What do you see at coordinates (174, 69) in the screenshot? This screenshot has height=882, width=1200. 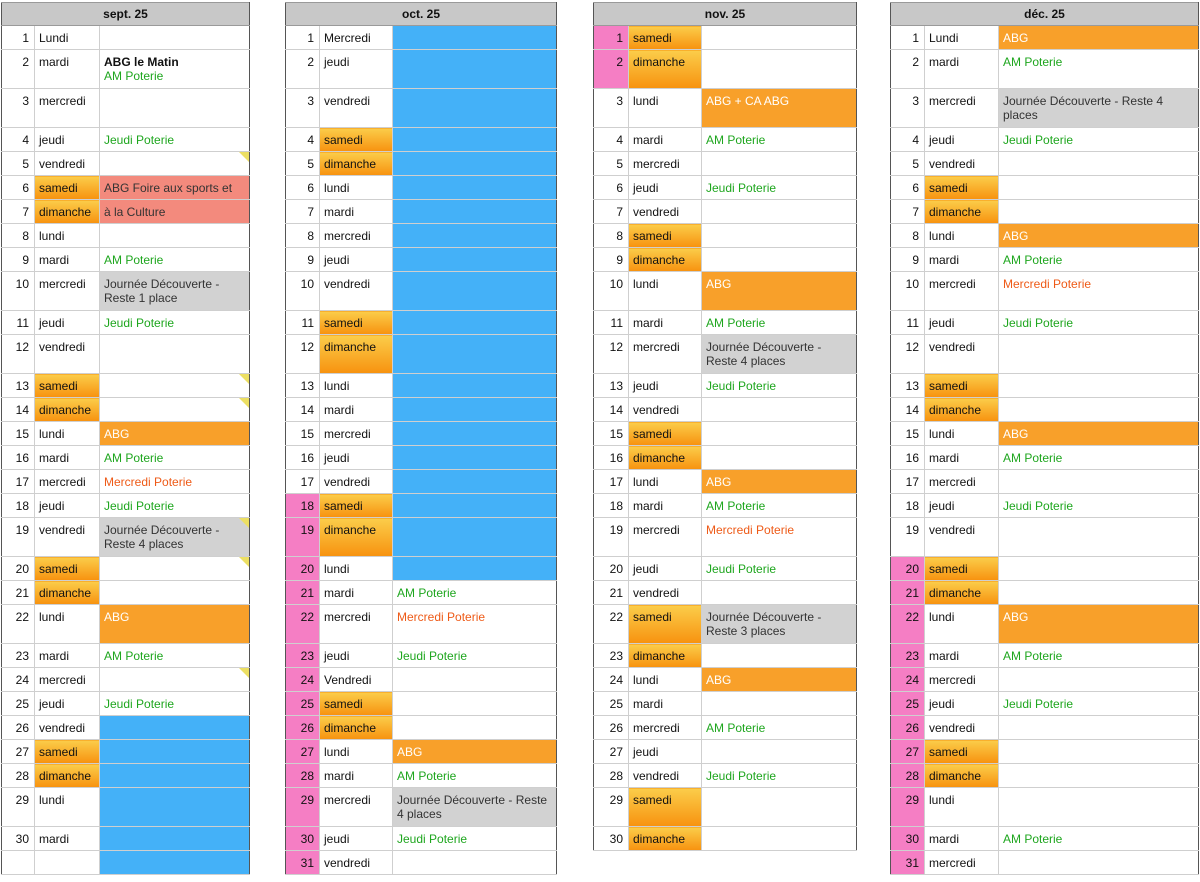 I see `event-cell: ABG le Matin AM Poterie` at bounding box center [174, 69].